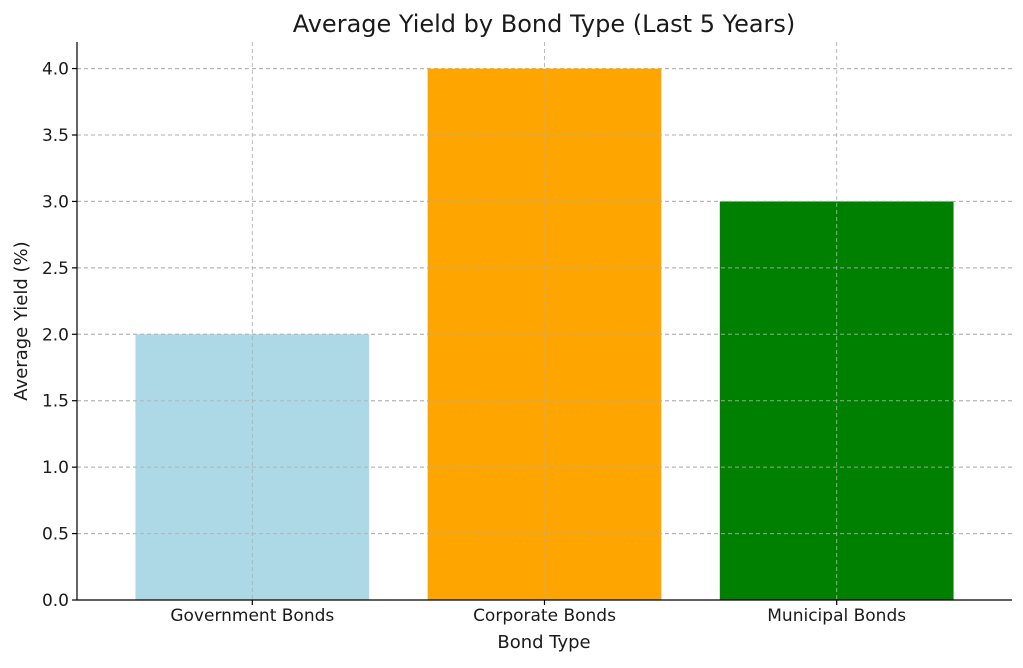  What do you see at coordinates (55, 601) in the screenshot?
I see `y-tick-label: 0.0` at bounding box center [55, 601].